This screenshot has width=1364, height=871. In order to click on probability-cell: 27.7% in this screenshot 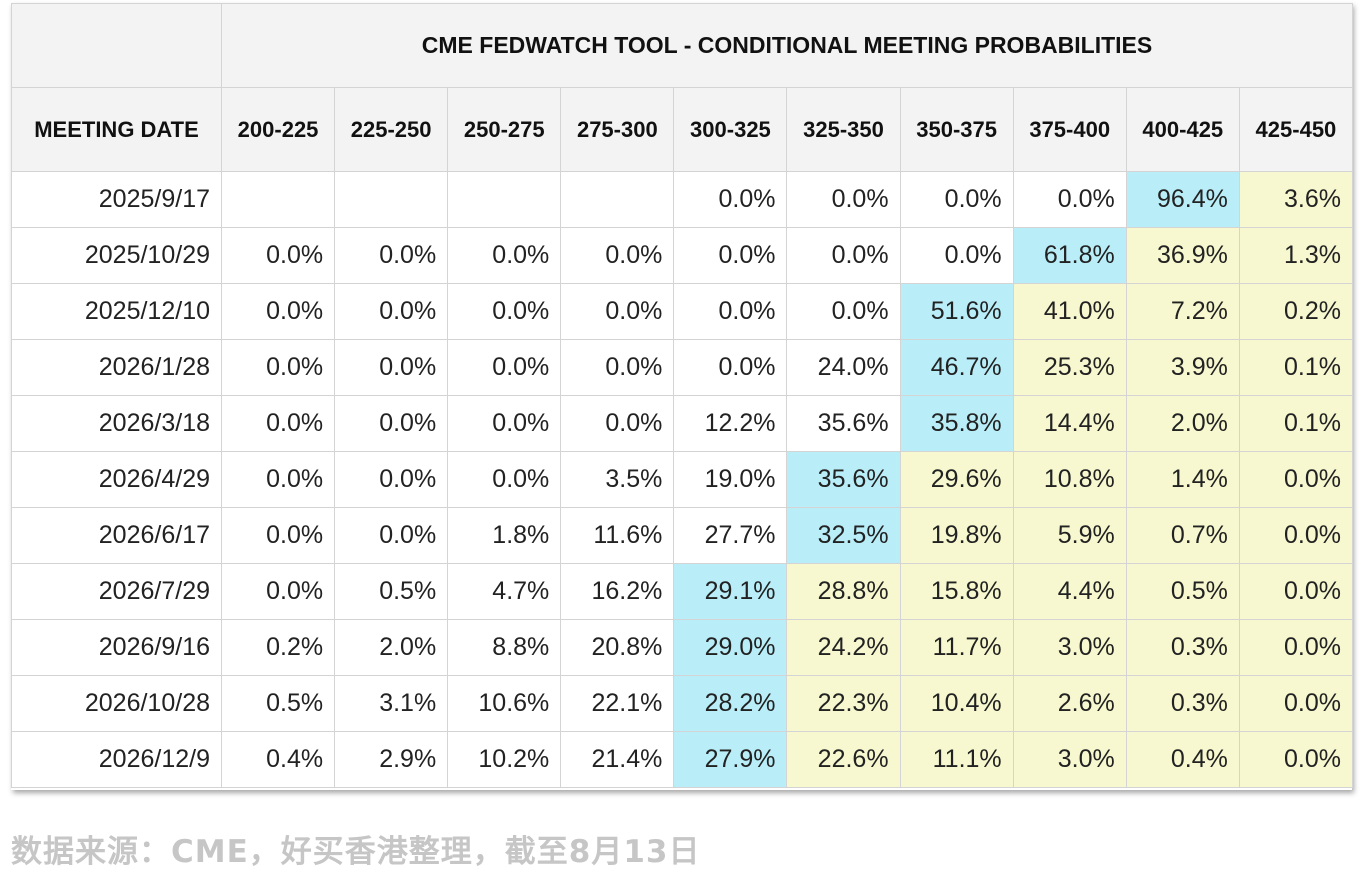, I will do `click(730, 535)`.